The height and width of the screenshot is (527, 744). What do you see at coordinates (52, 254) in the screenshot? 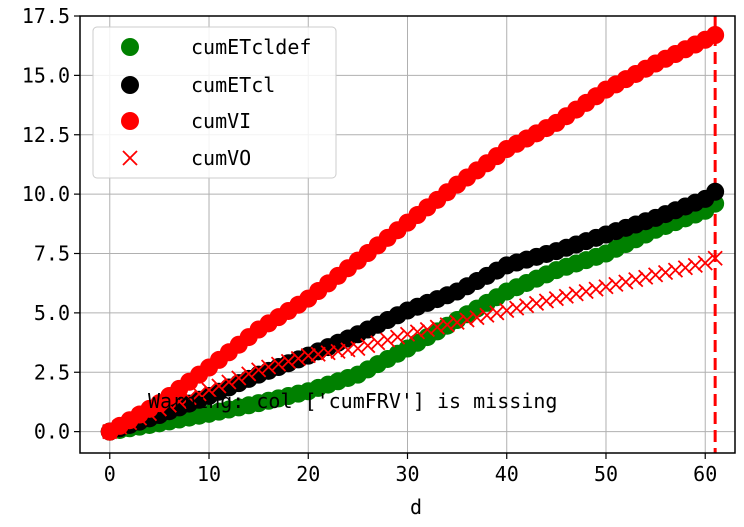
I see `y-tick-label: 7.5` at bounding box center [52, 254].